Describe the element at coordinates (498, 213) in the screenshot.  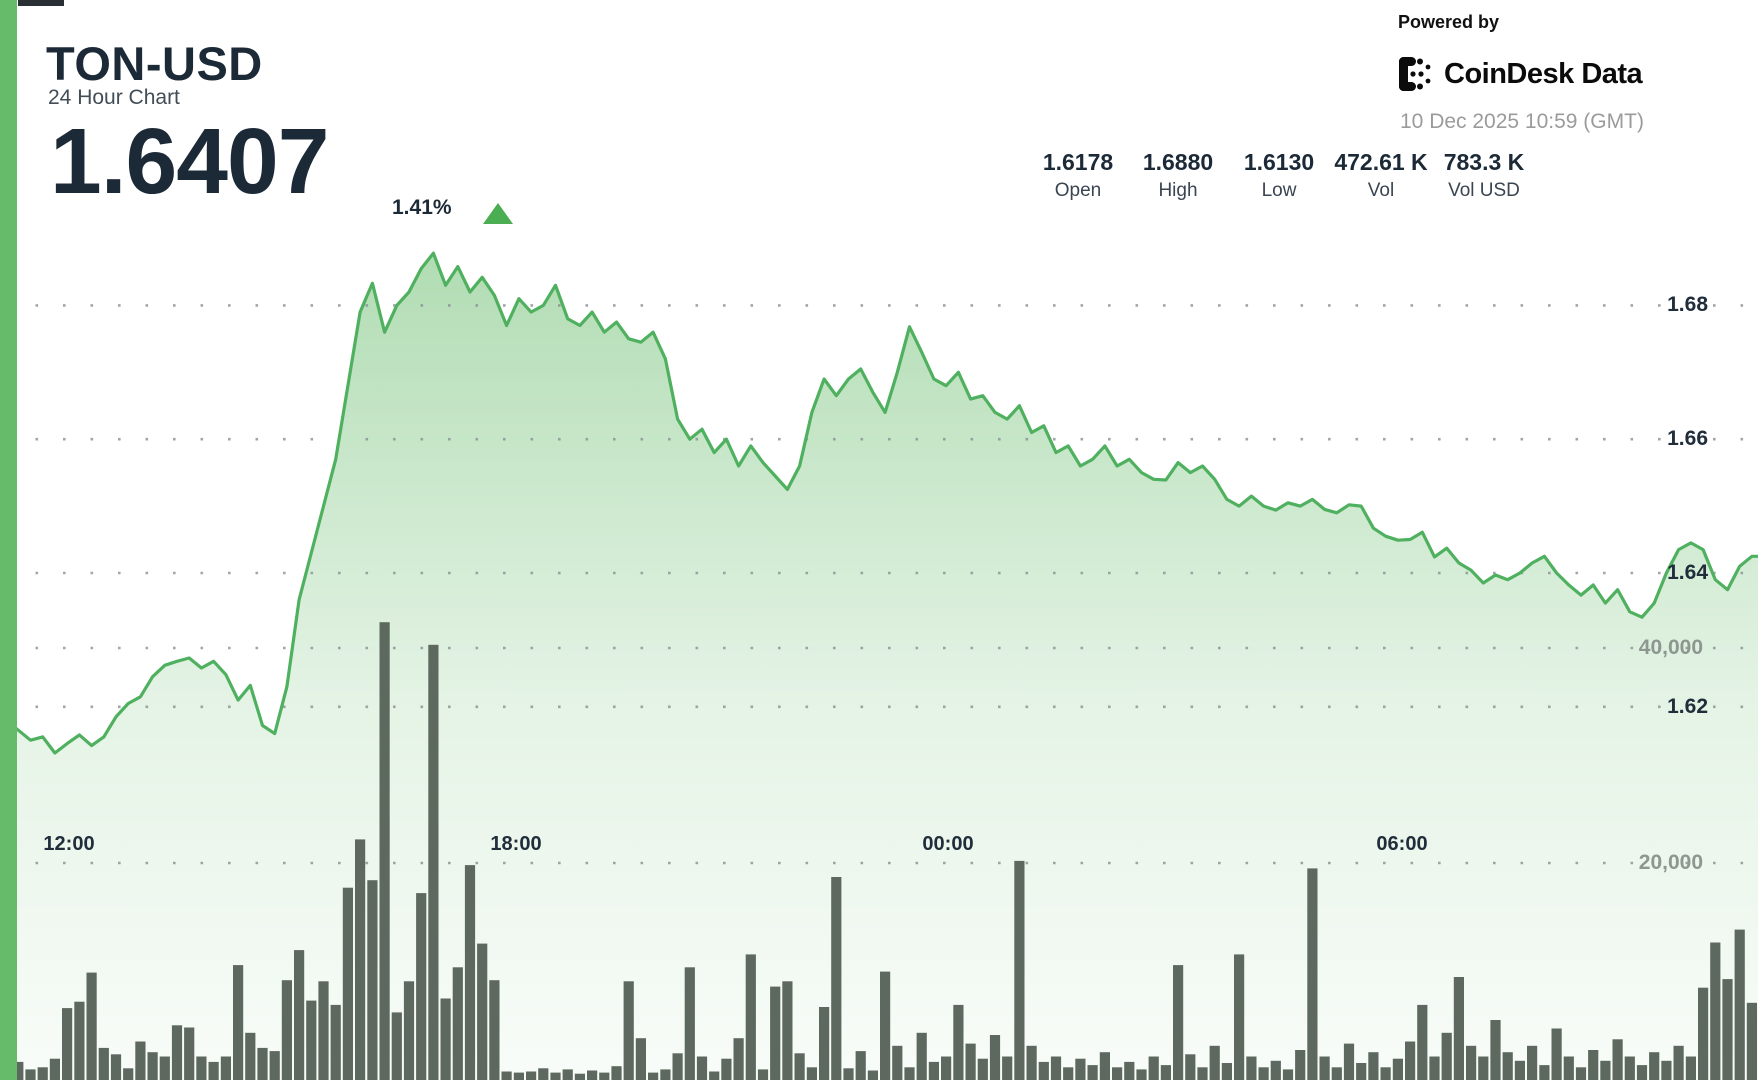
I see `price-up-arrow-icon` at that location.